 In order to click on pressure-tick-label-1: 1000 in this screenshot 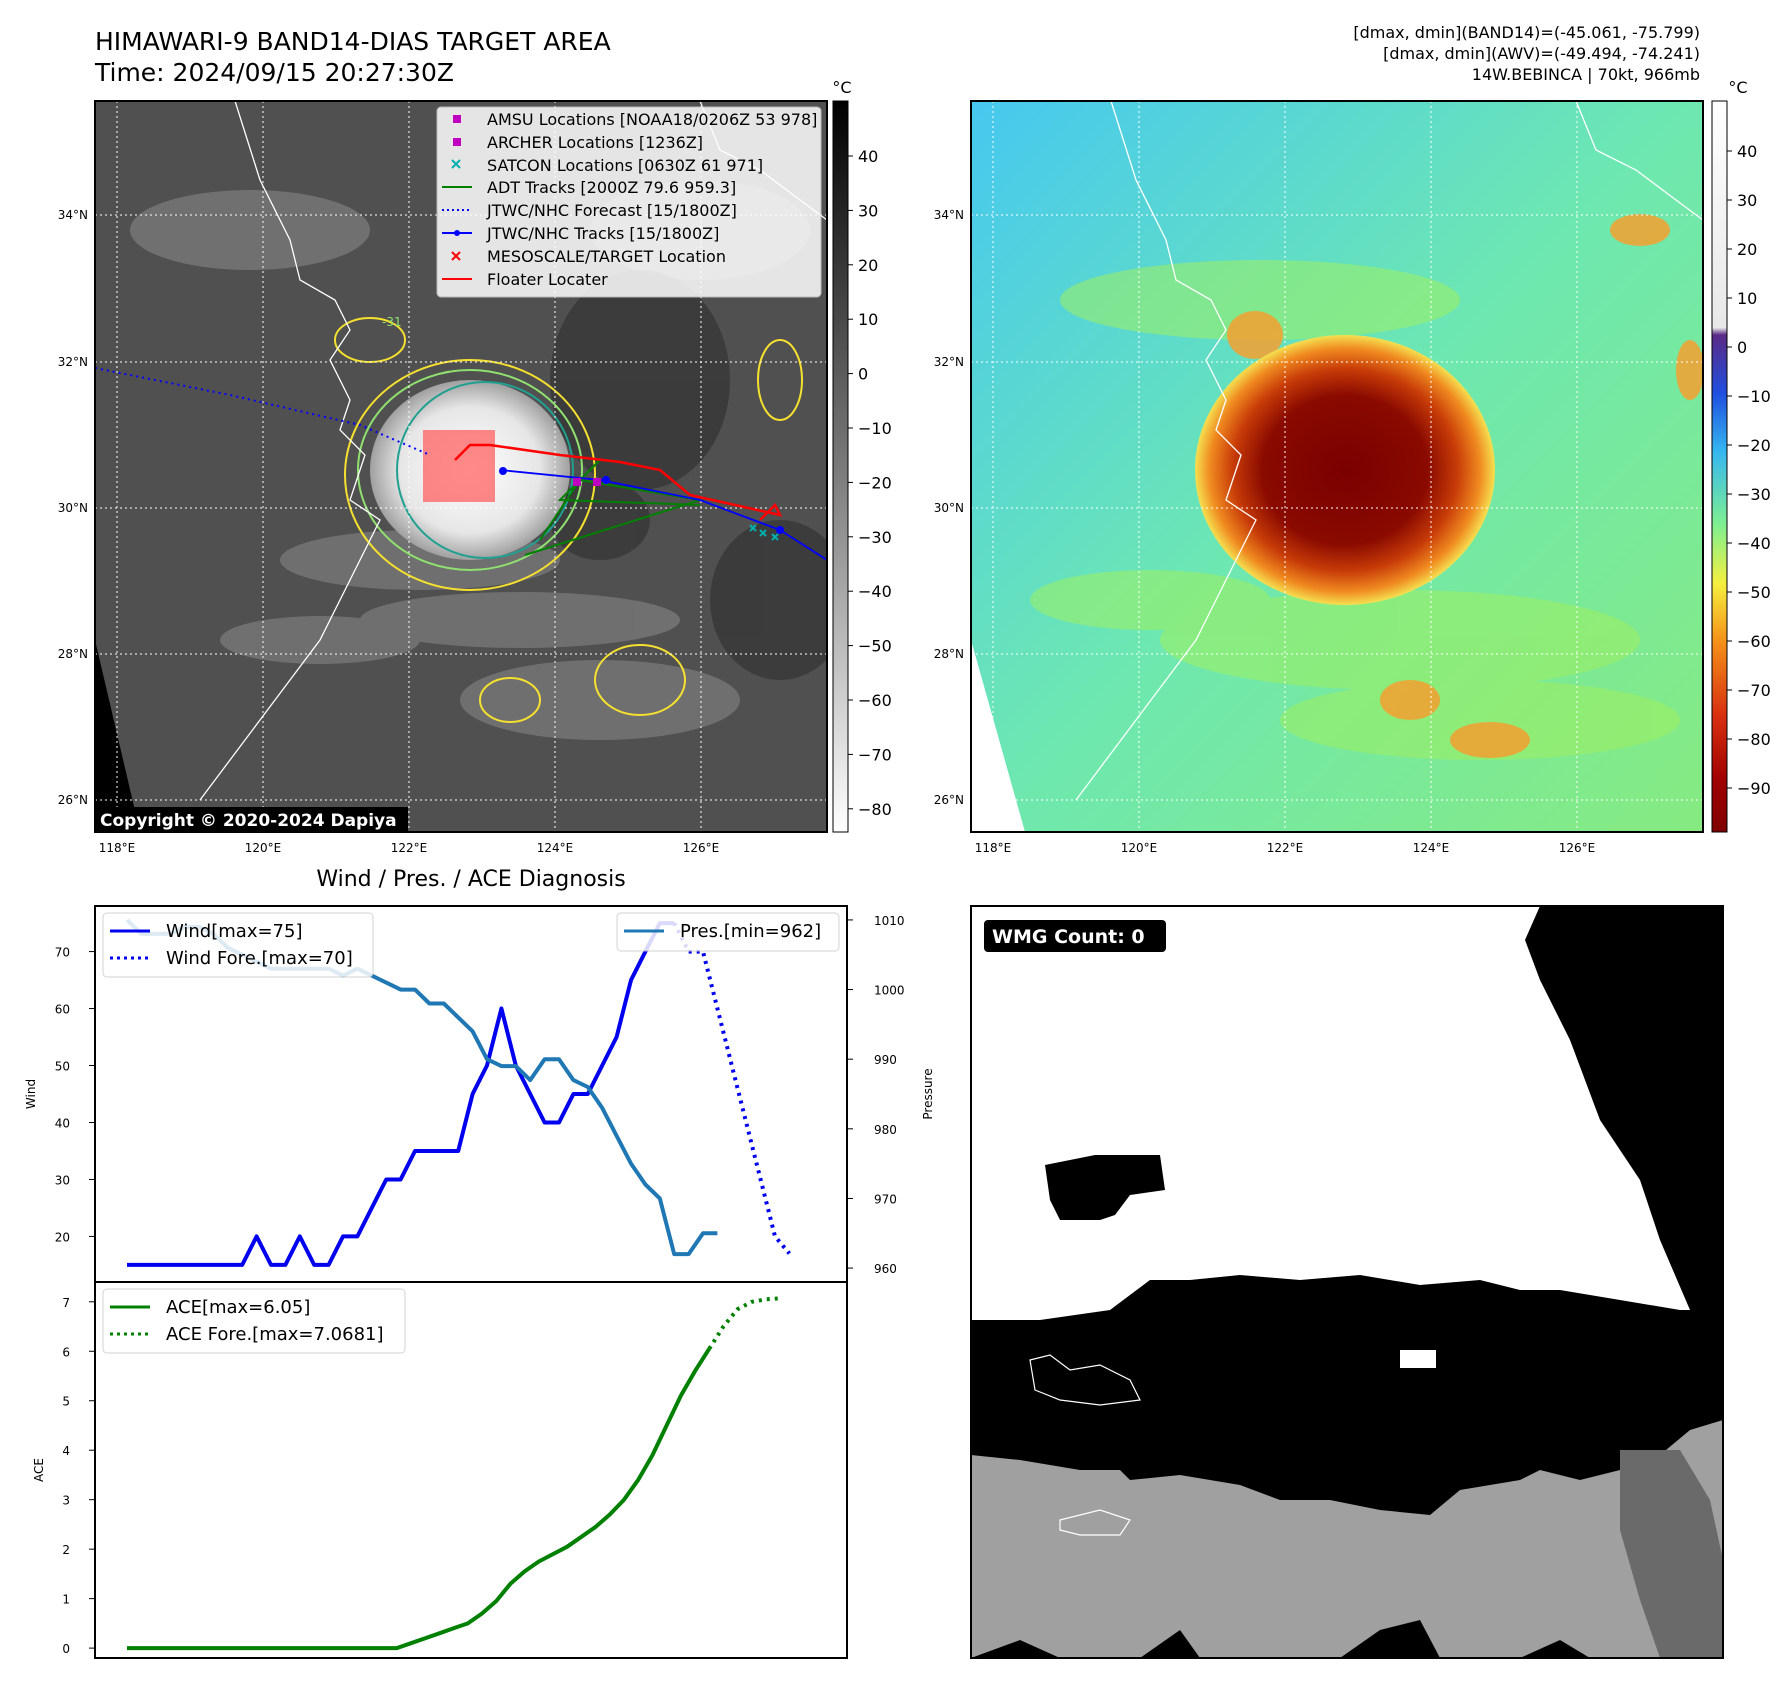, I will do `click(889, 991)`.